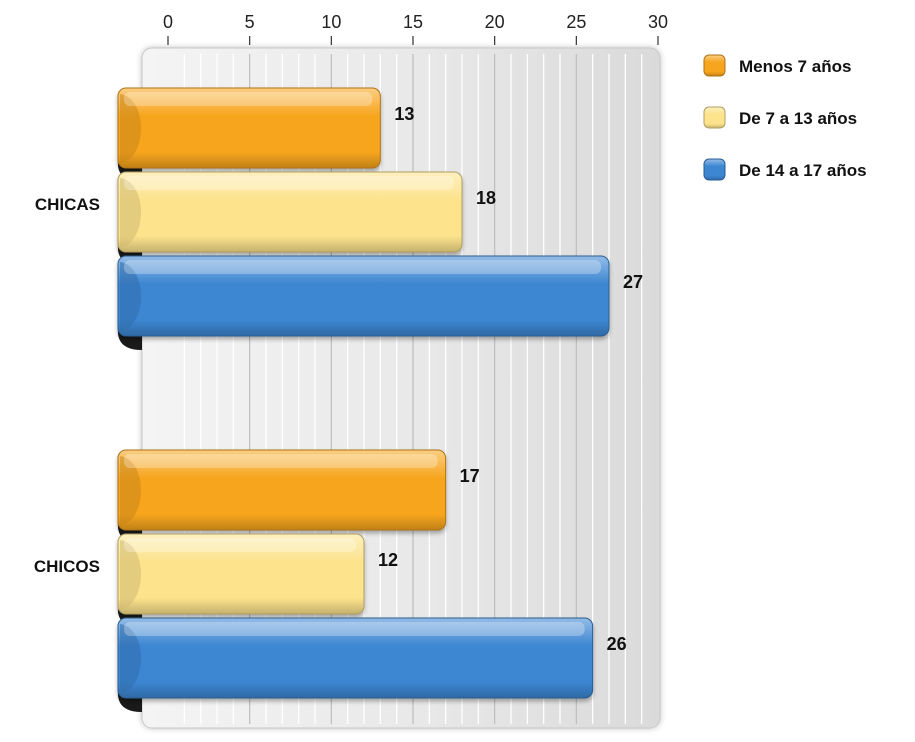  I want to click on bar-chicos-de-7-a-13-anos, so click(241, 580).